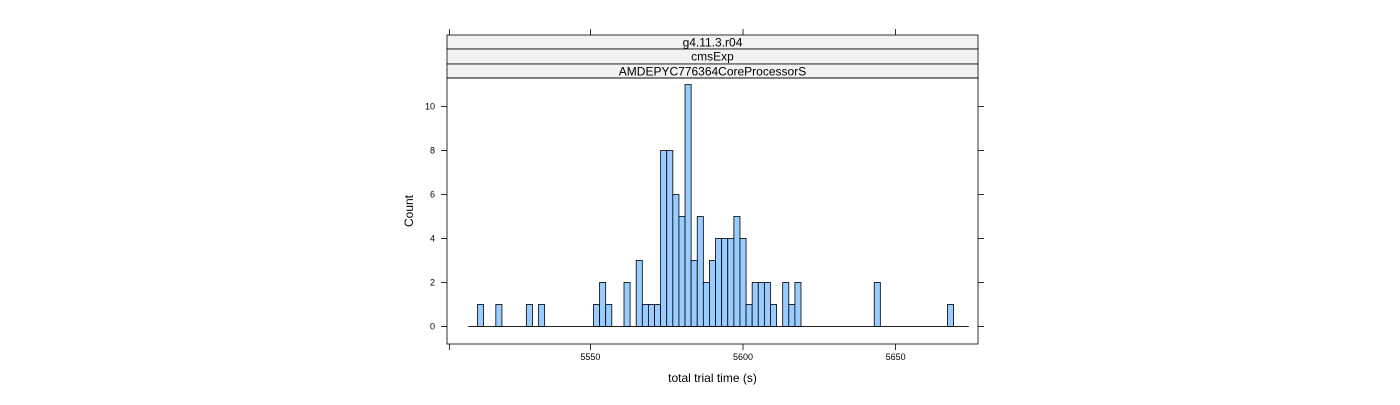 The height and width of the screenshot is (405, 1400). Describe the element at coordinates (432, 238) in the screenshot. I see `y-tick-label: 4` at that location.